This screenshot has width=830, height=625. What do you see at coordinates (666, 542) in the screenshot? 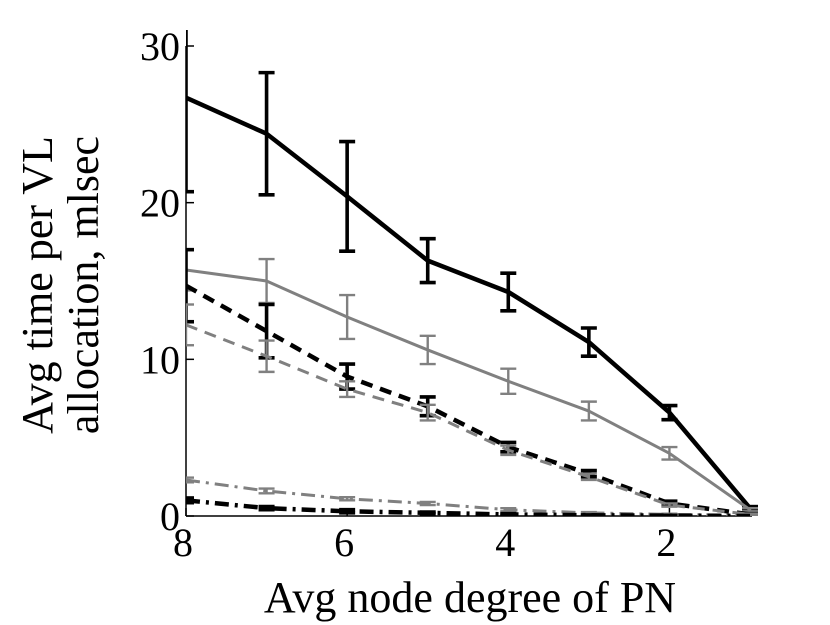
I see `x-tick-label: 2` at bounding box center [666, 542].